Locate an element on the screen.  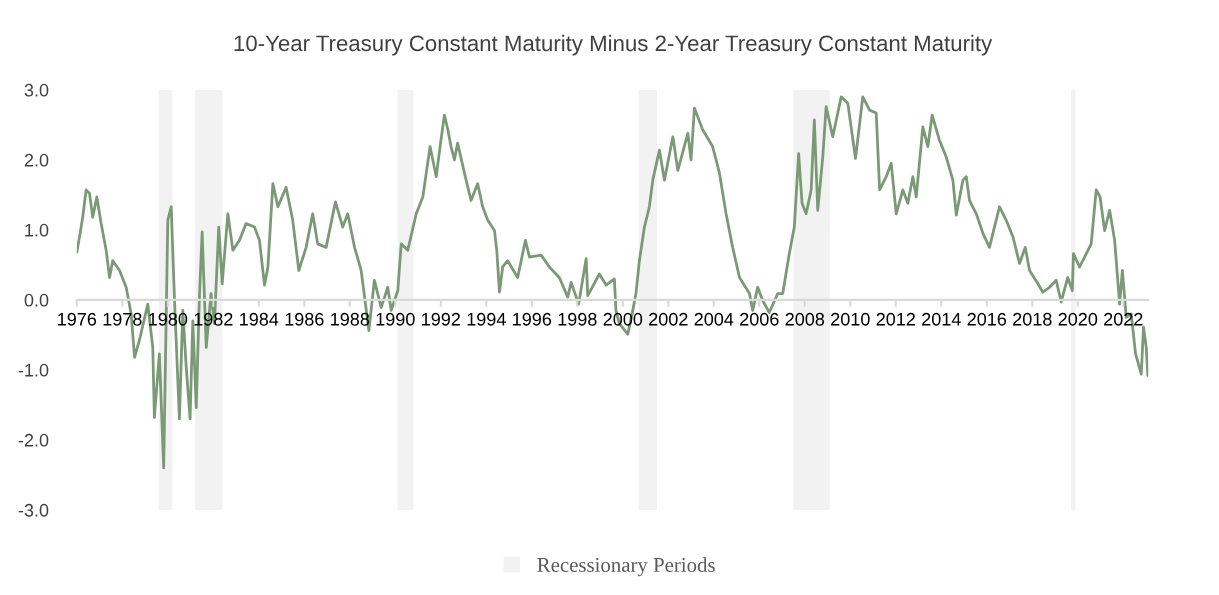
x-tick-label: 2018 is located at coordinates (1032, 319).